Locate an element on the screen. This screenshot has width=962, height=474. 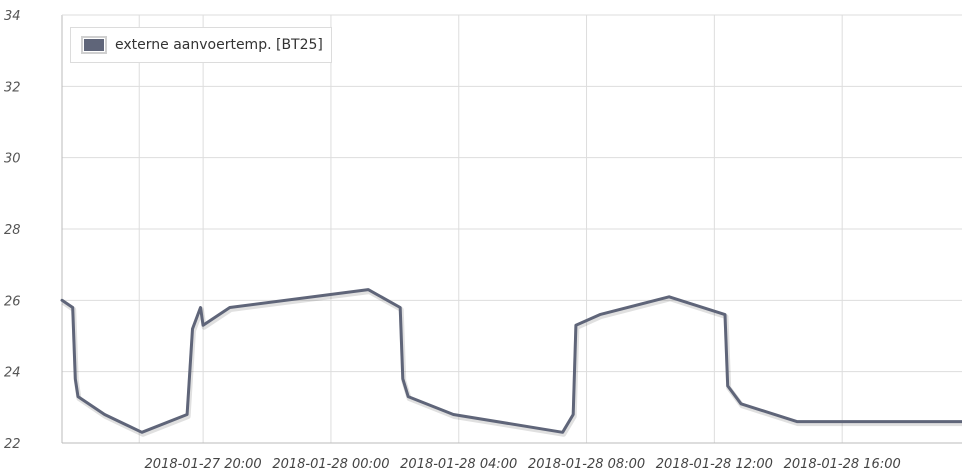
y-tick-label: 28 is located at coordinates (12, 230).